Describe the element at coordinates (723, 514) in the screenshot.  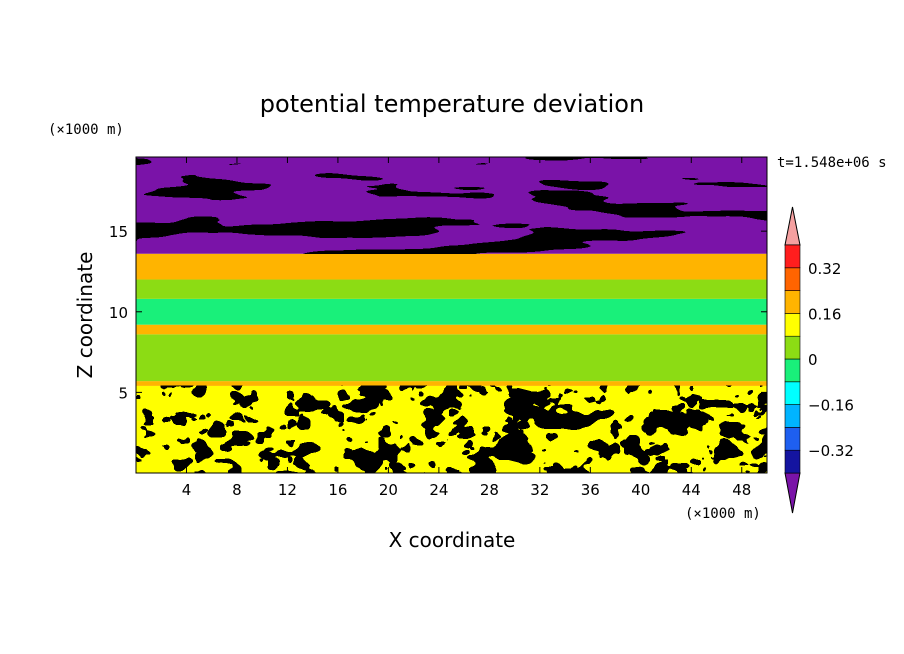
I see `x-unit-label: (×1000 m)` at that location.